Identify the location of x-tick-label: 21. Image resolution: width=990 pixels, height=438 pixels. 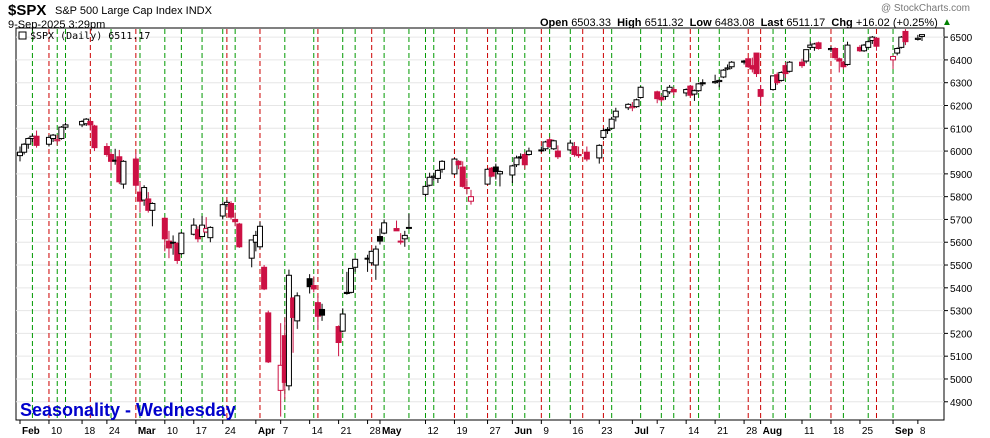
(347, 431).